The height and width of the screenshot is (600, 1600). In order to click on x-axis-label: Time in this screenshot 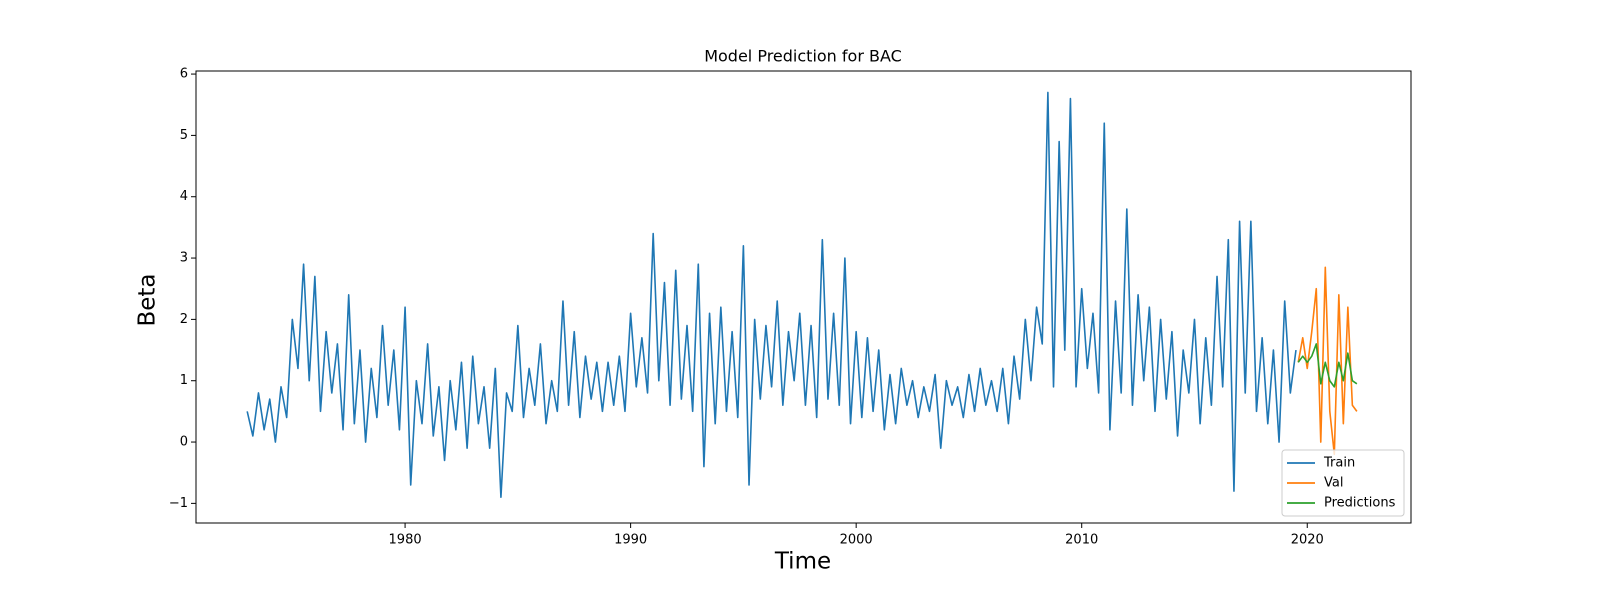, I will do `click(802, 562)`.